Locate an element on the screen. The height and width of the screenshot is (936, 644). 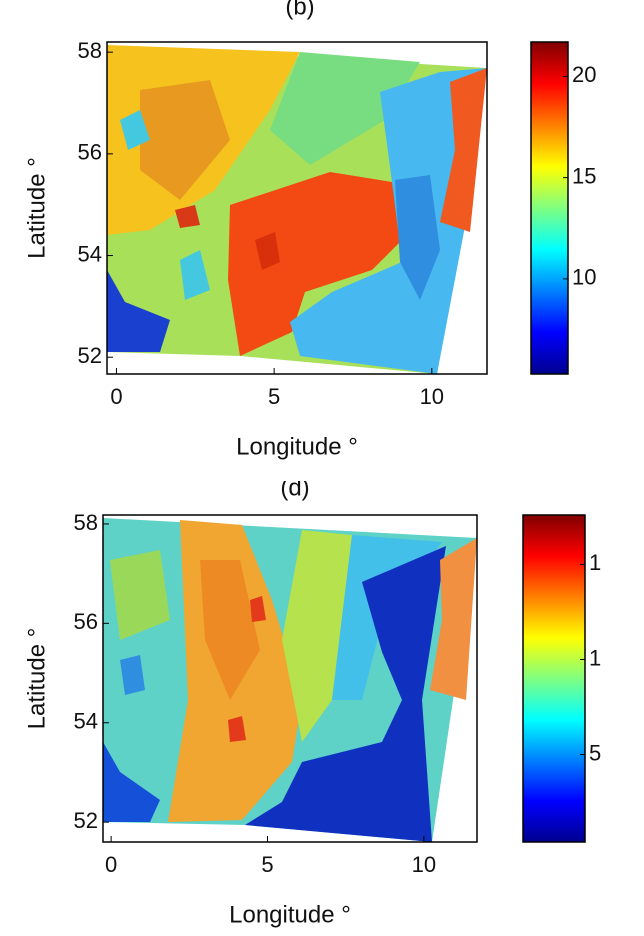
colorbar-ticks: 5 10 15 is located at coordinates (596, 657).